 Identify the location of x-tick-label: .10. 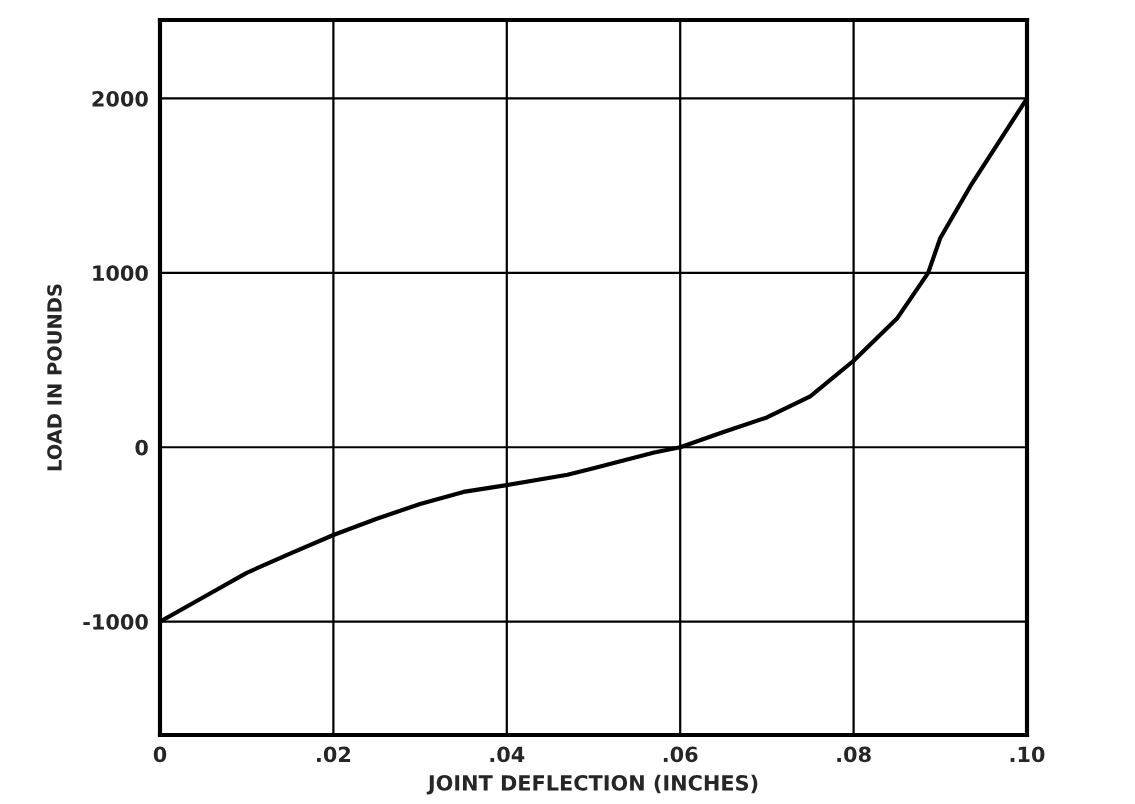
(1027, 754).